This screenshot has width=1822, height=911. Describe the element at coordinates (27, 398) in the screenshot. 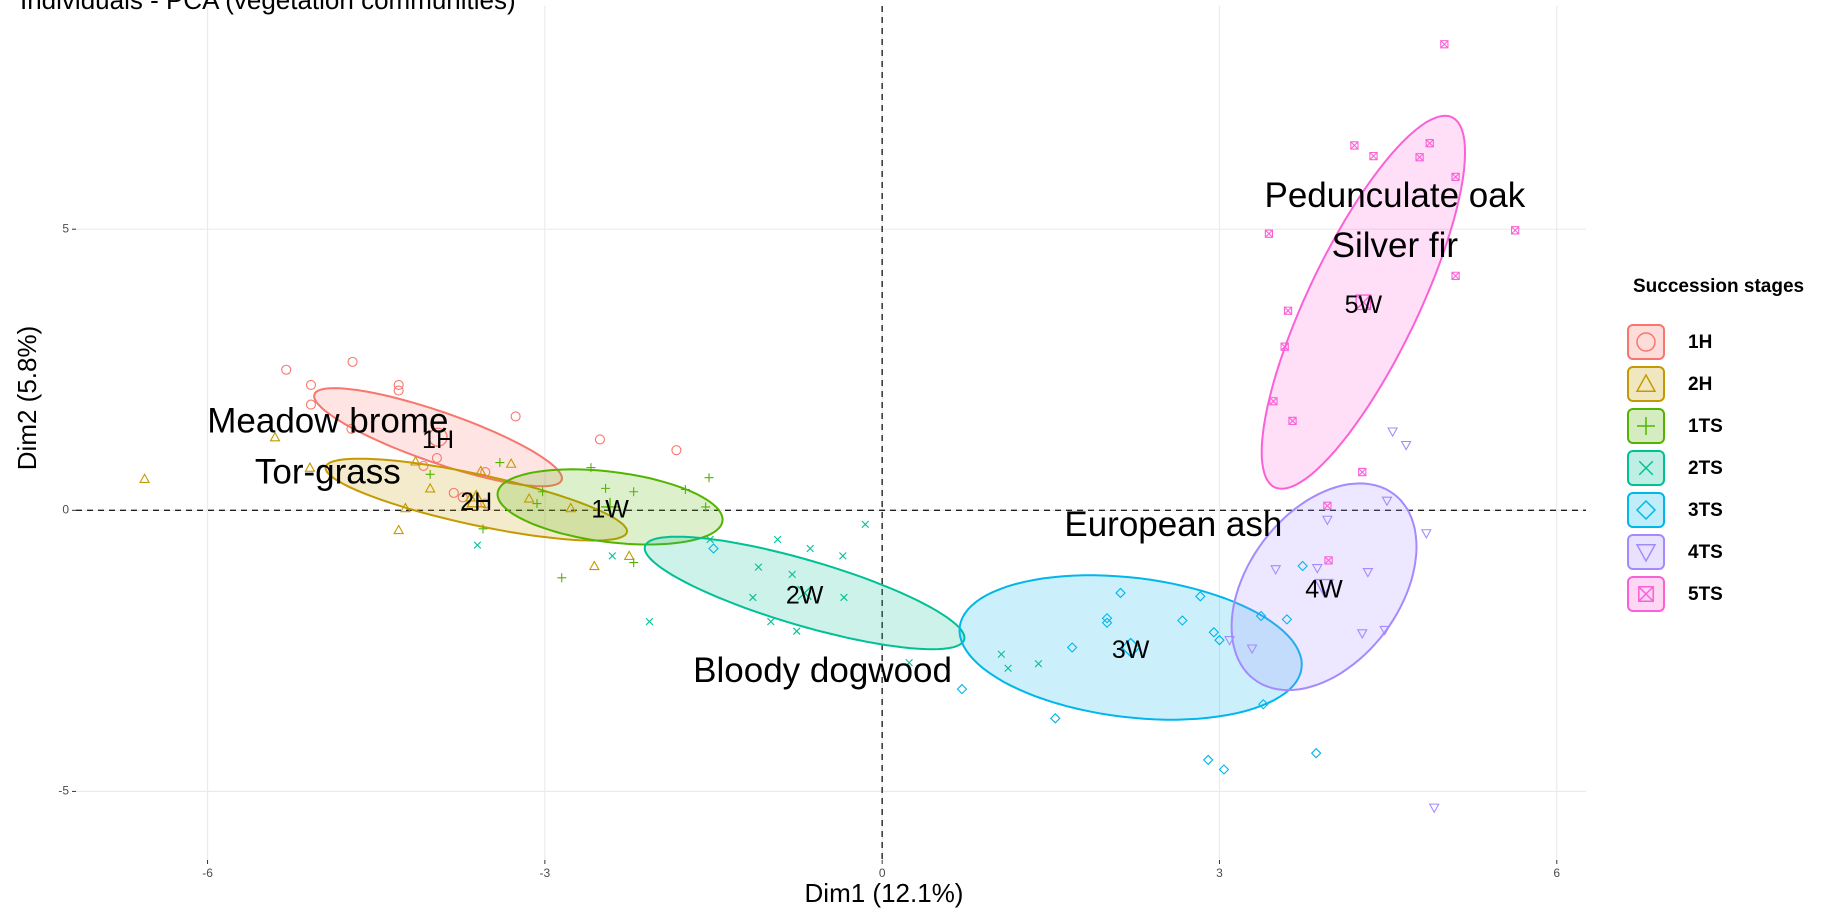

I see `y-axis-label: Dim2 (5.8%)` at that location.